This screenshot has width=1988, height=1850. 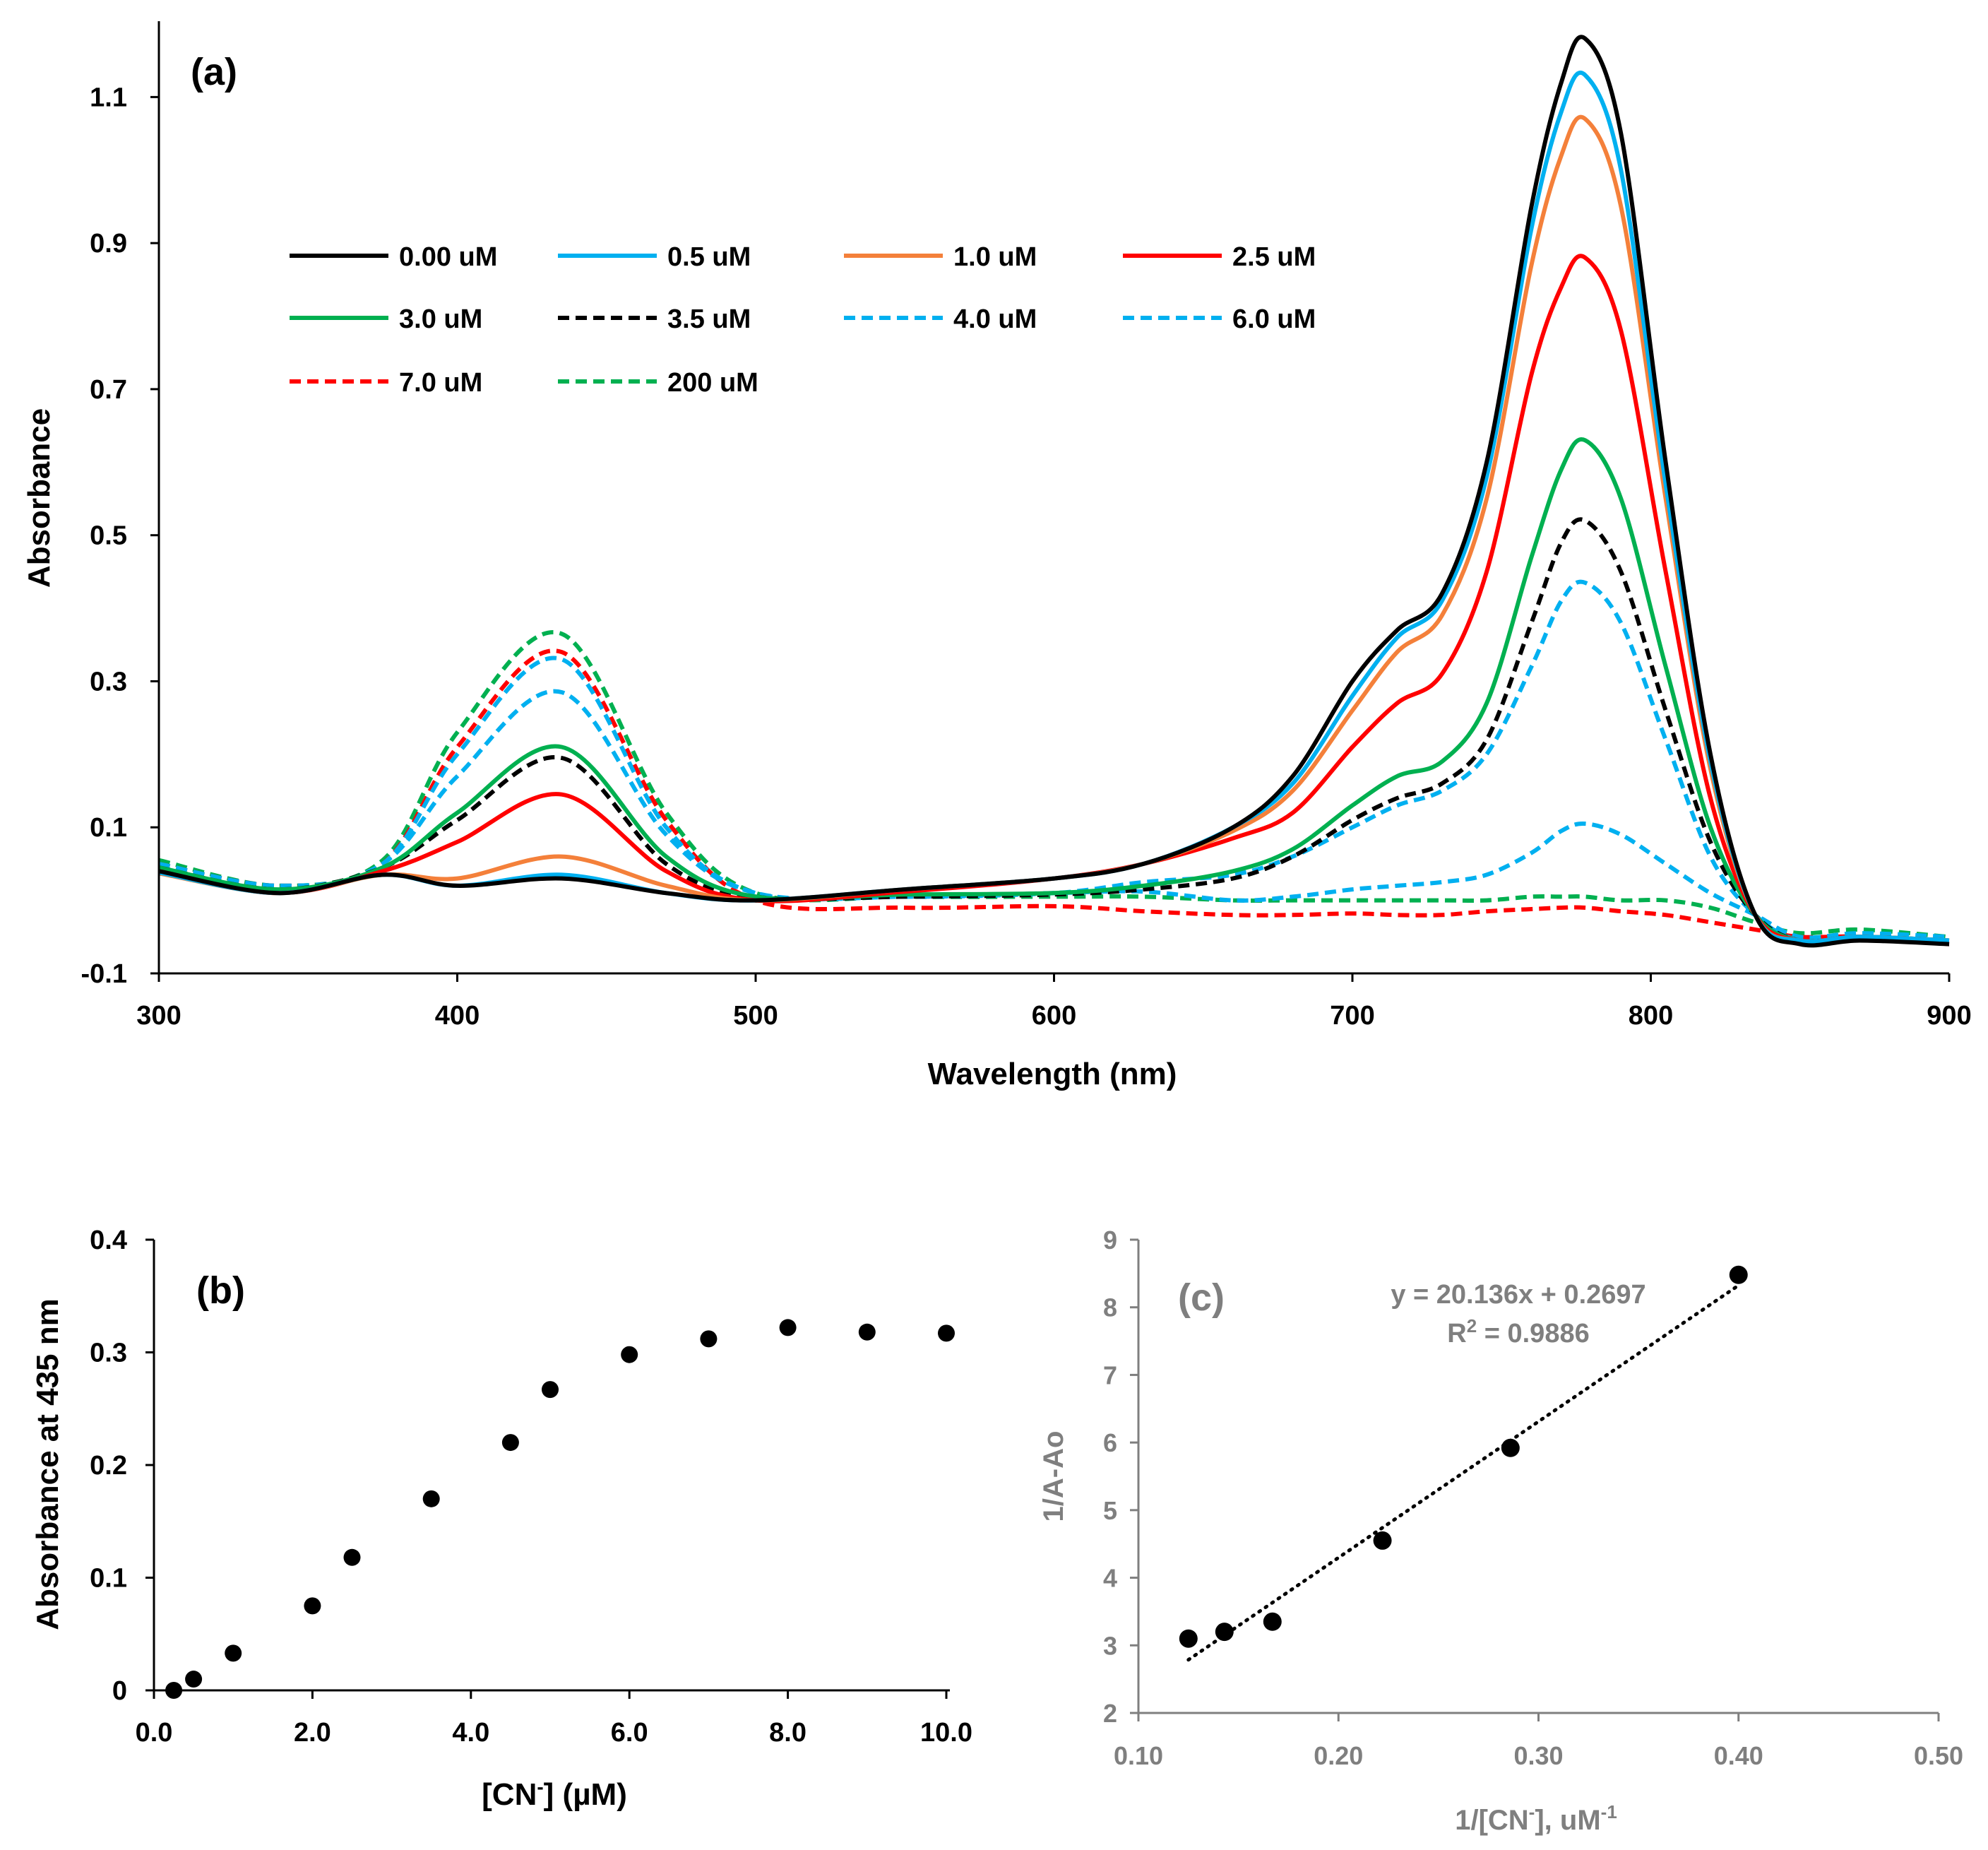 What do you see at coordinates (448, 257) in the screenshot?
I see `legend-label: 0.00 uM` at bounding box center [448, 257].